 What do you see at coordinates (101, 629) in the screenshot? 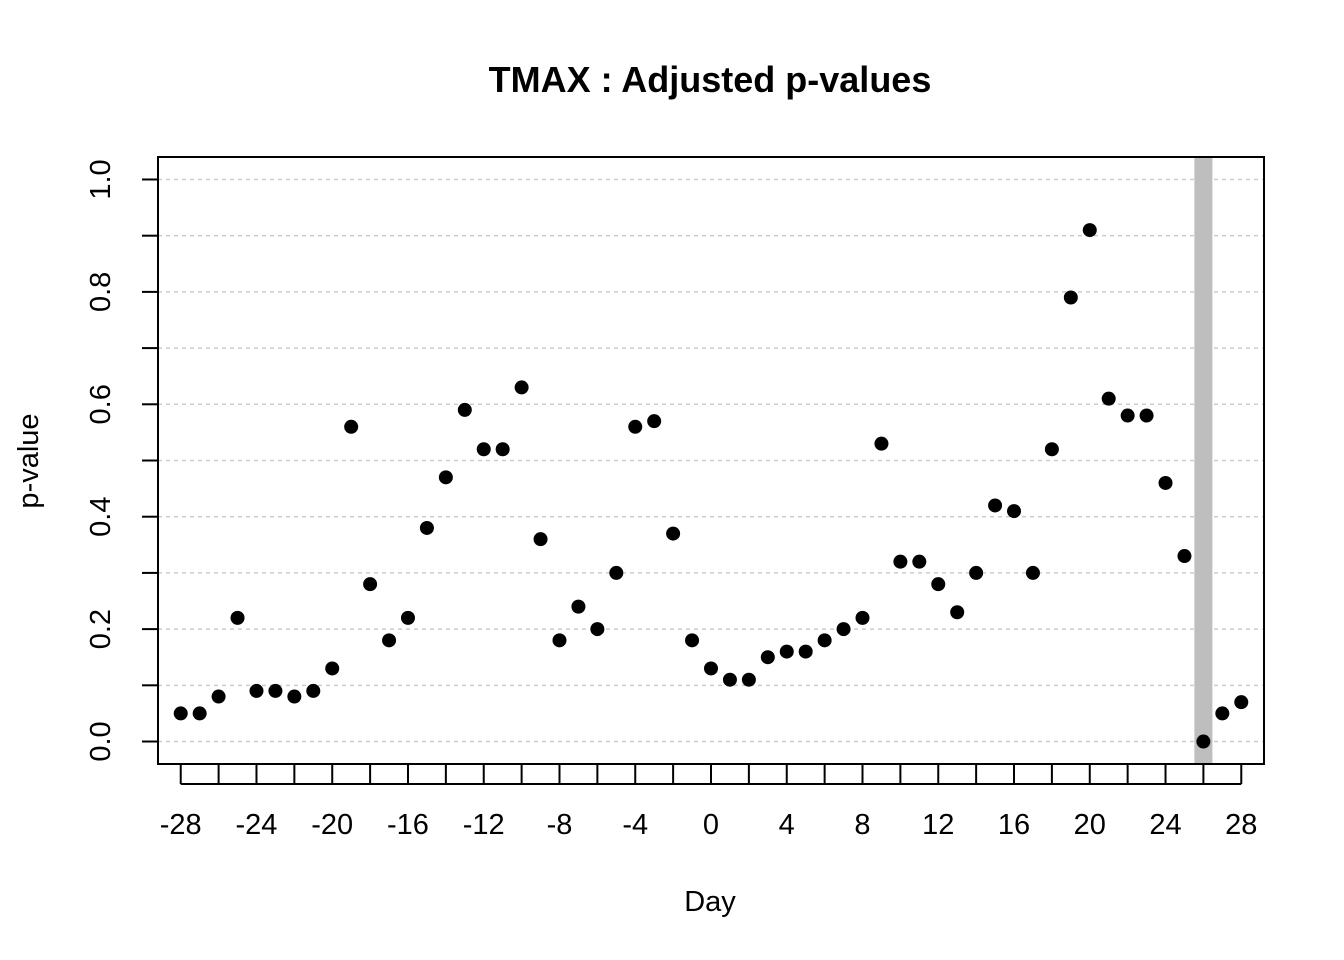
I see `y-tick-label: 0.2` at bounding box center [101, 629].